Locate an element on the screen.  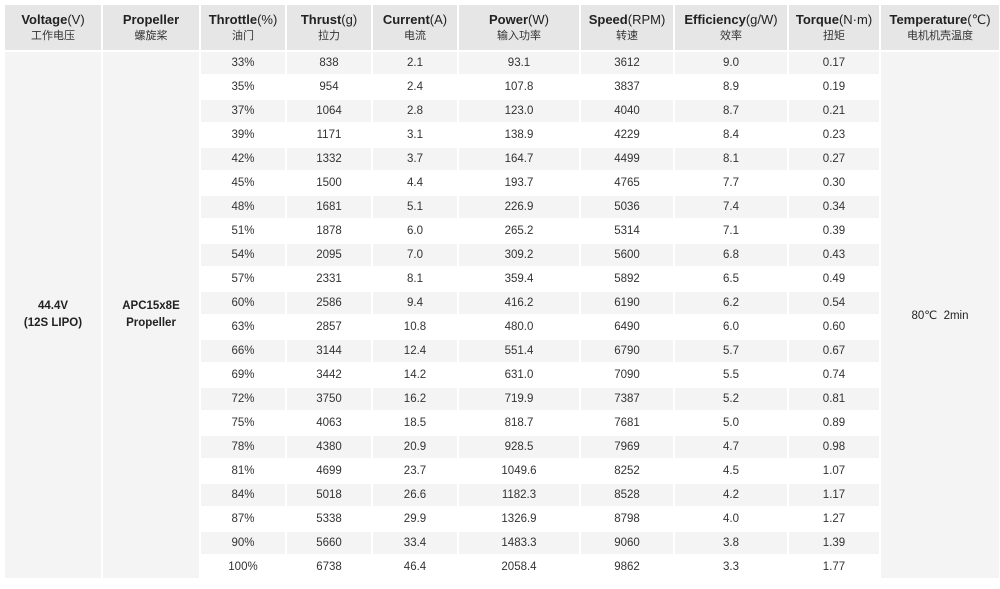
header-temperature-unit: (℃) is located at coordinates (979, 19).